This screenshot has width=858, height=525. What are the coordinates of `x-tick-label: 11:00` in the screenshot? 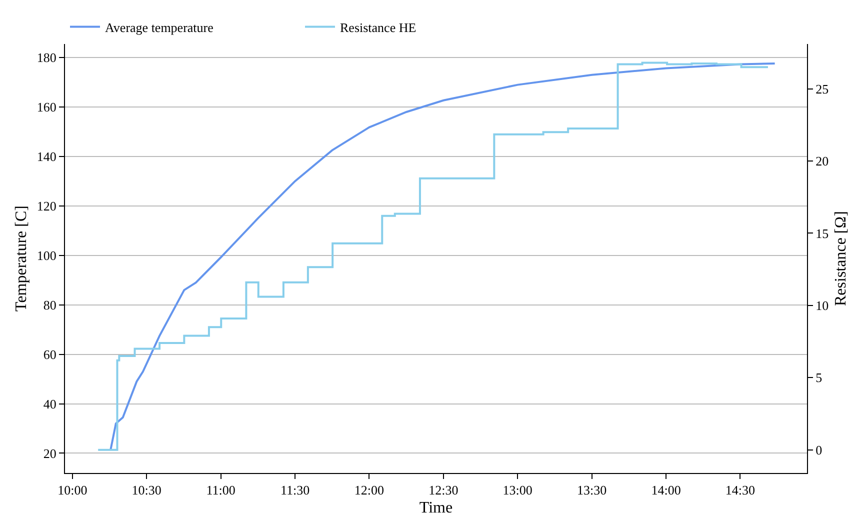 It's located at (221, 490).